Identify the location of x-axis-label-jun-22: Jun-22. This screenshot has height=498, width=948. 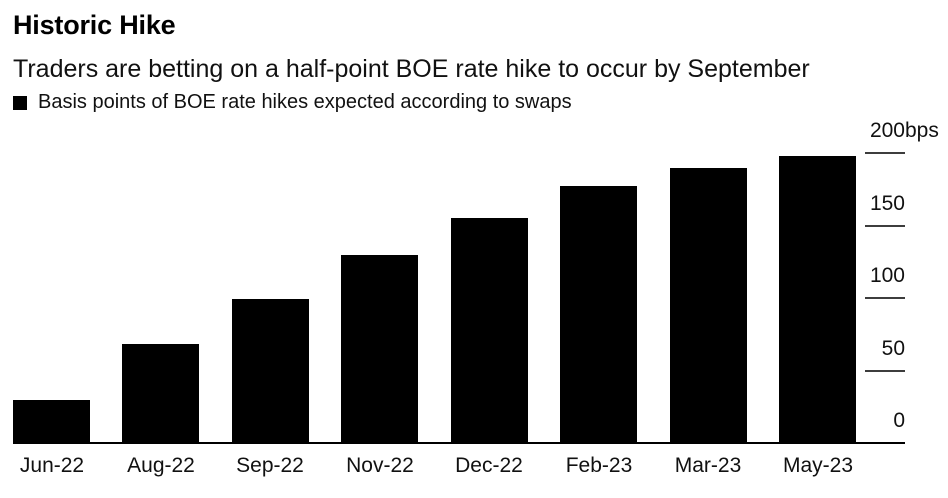
(52, 465).